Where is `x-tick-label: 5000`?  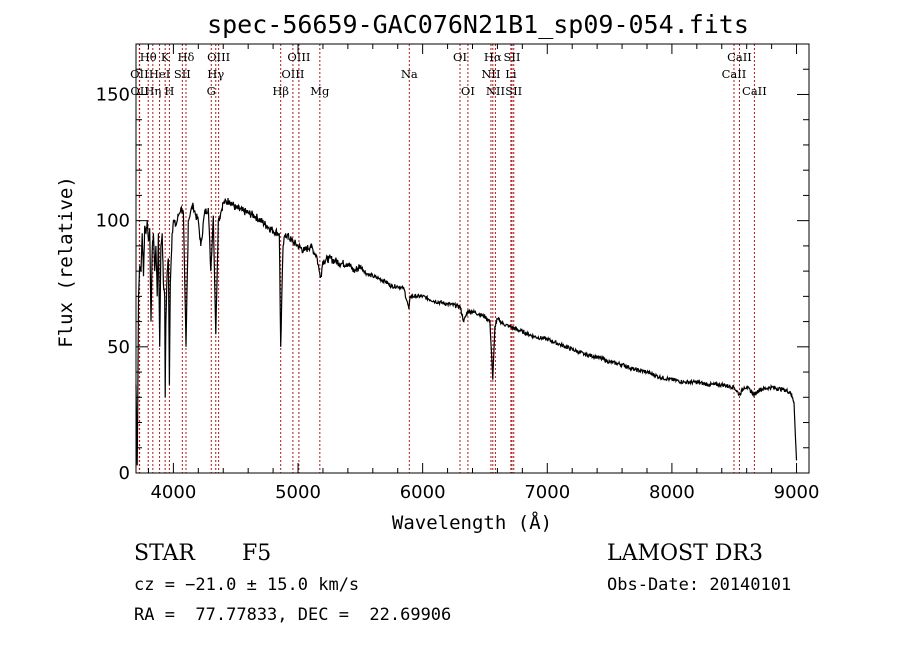
x-tick-label: 5000 is located at coordinates (298, 492).